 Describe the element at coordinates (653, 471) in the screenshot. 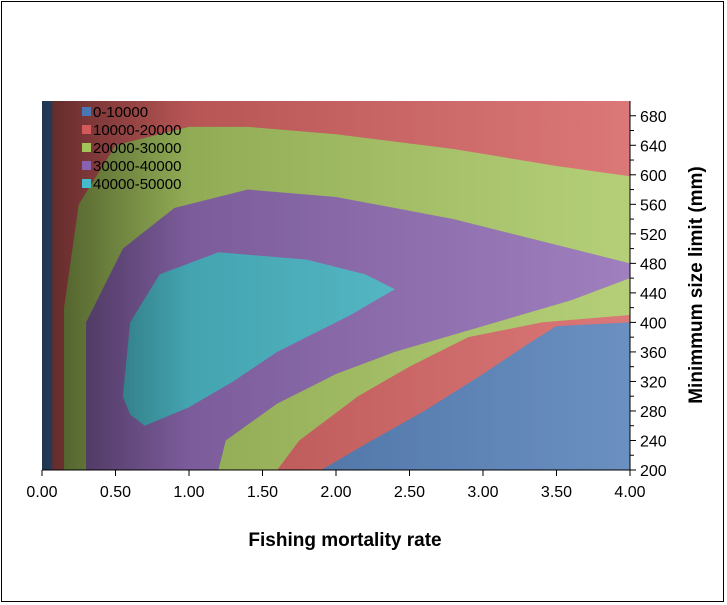

I see `y-tick-label: 200` at that location.